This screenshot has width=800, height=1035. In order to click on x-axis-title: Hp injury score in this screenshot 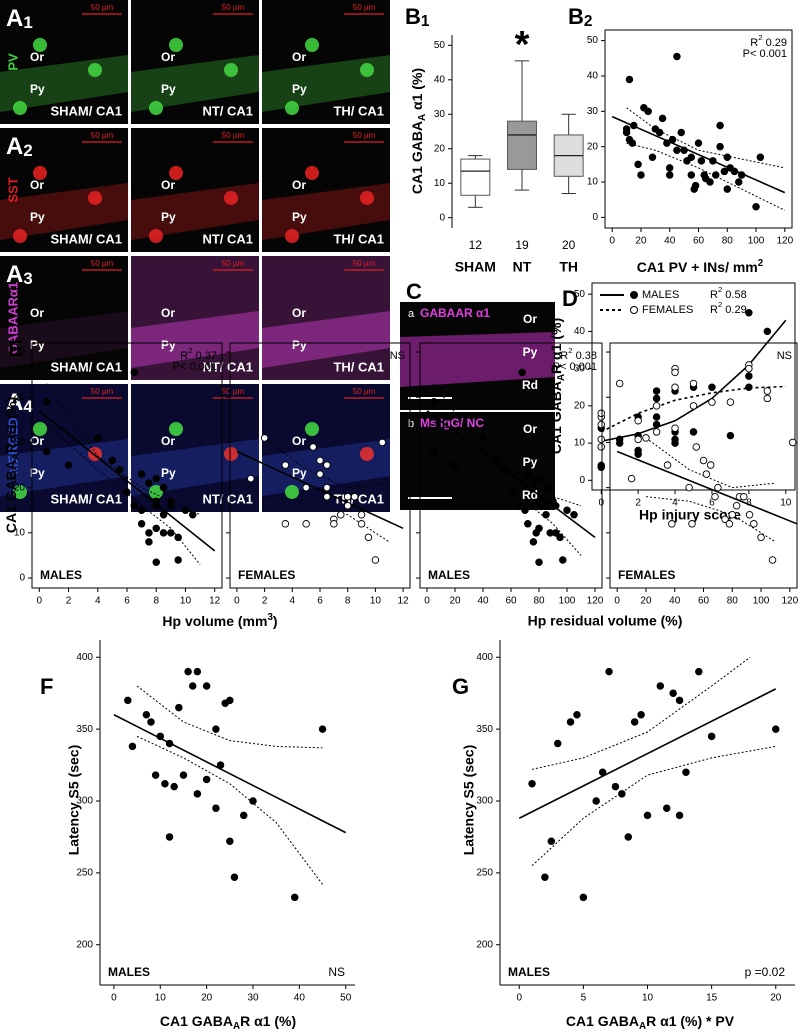, I will do `click(690, 515)`.